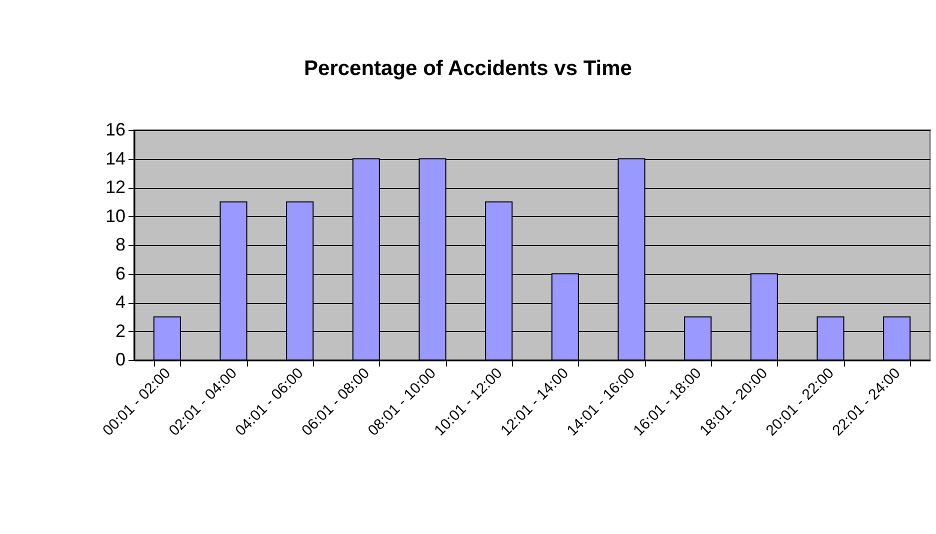 The image size is (936, 534). I want to click on y-tick-label: 16, so click(115, 130).